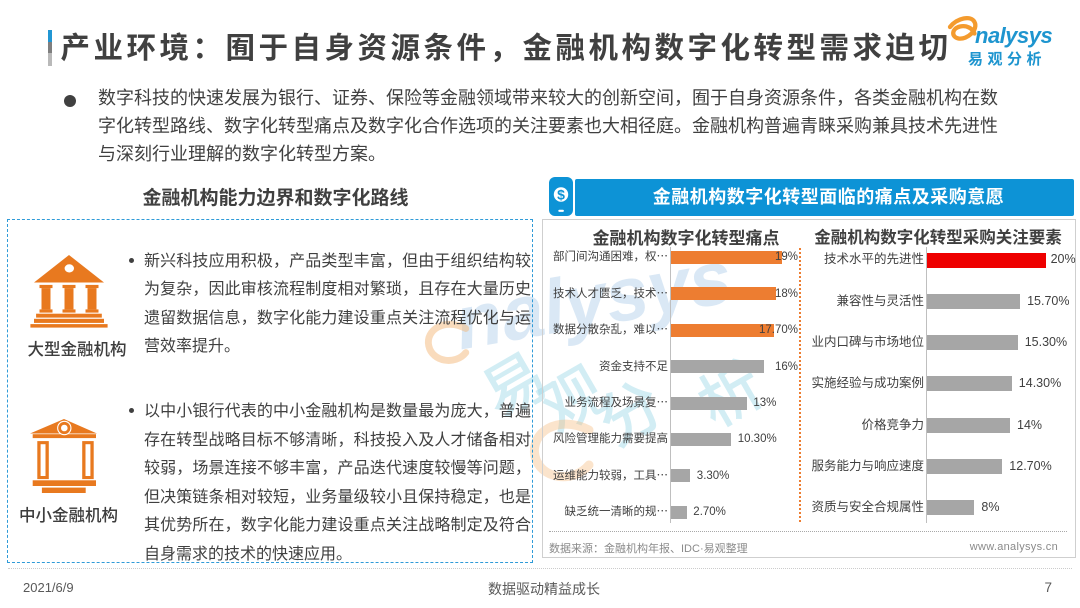 The image size is (1080, 608). Describe the element at coordinates (1013, 35) in the screenshot. I see `svg-text: nalysys` at that location.